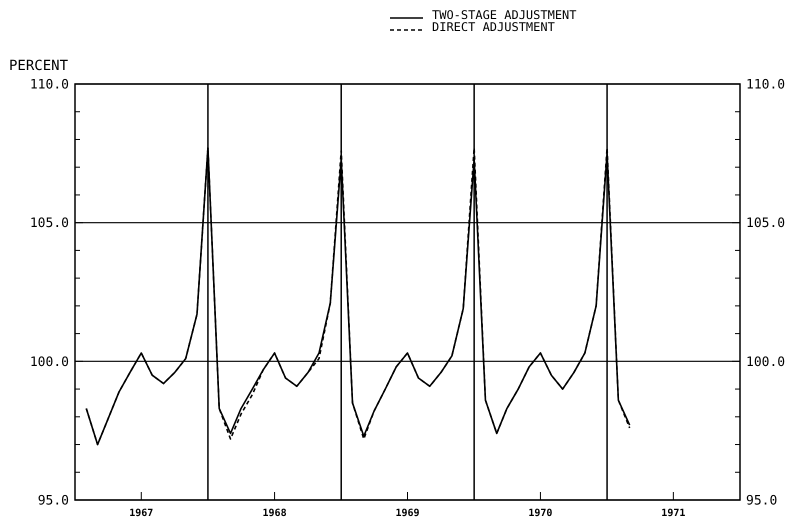 This screenshot has height=525, width=808. I want to click on y2-tick-label: 100.0, so click(766, 362).